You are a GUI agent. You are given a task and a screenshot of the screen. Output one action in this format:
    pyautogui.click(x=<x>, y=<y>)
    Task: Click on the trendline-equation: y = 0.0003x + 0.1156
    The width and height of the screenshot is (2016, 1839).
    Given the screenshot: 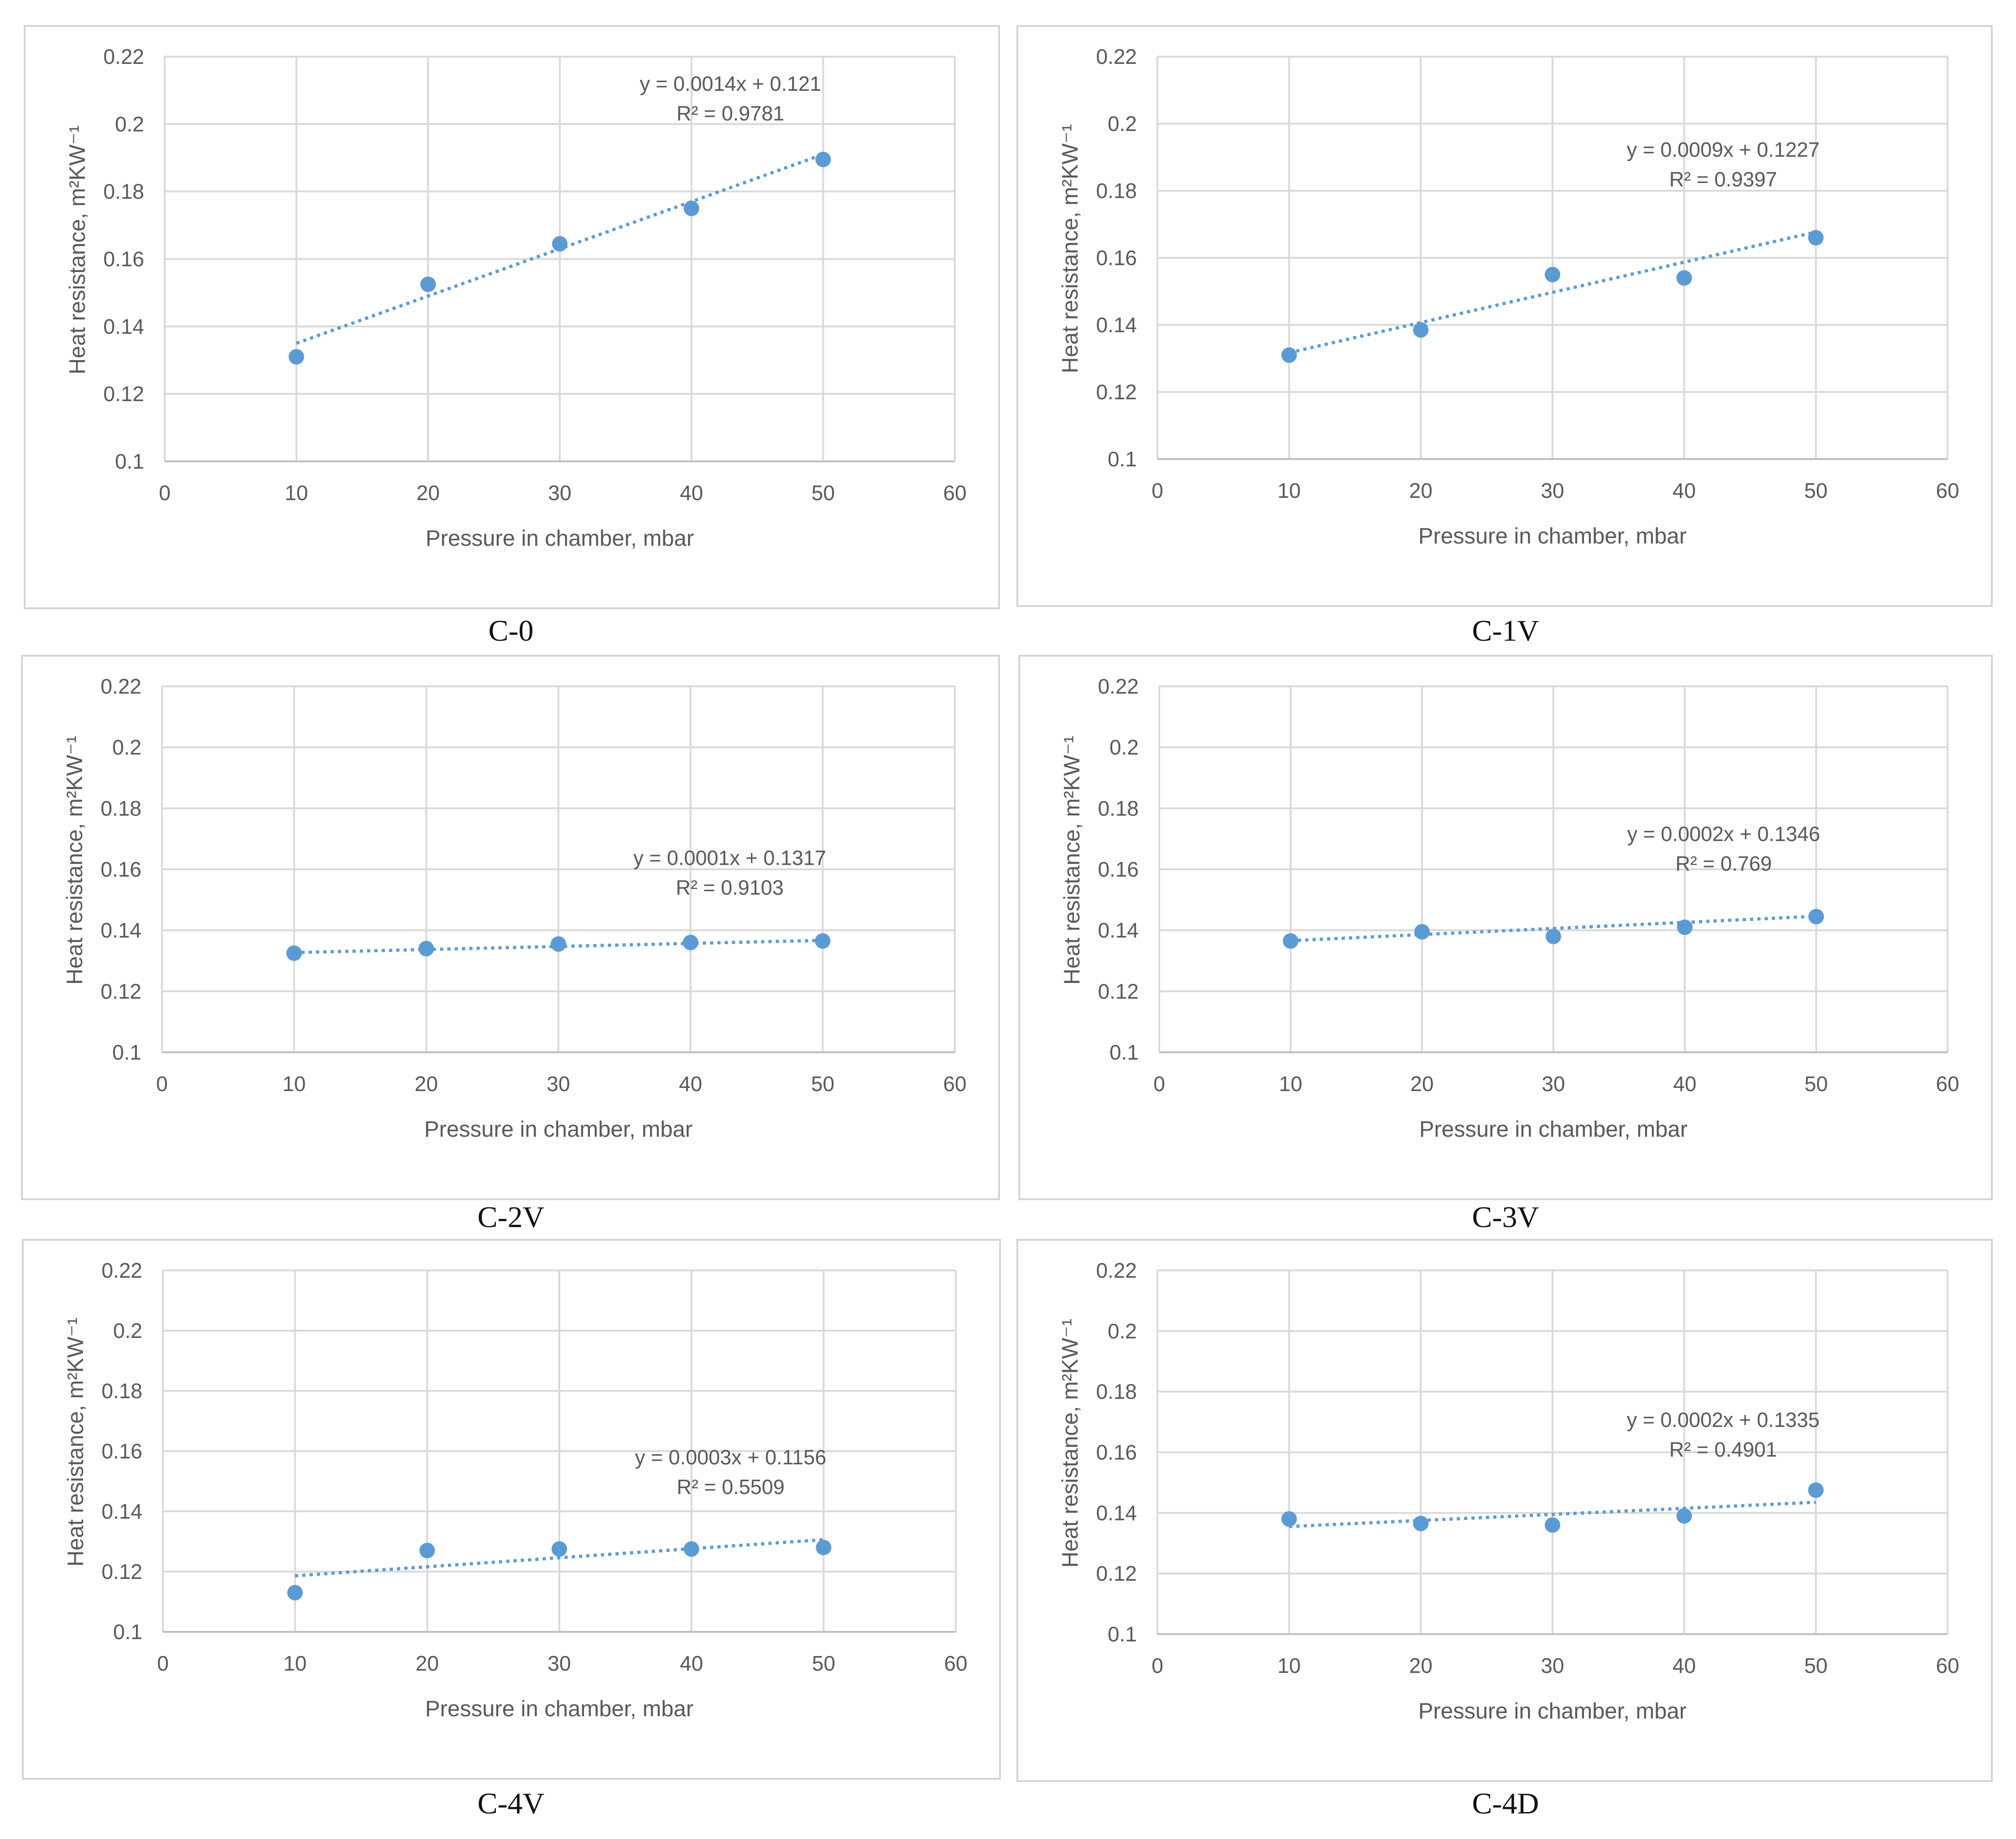 What is the action you would take?
    pyautogui.click(x=731, y=1457)
    